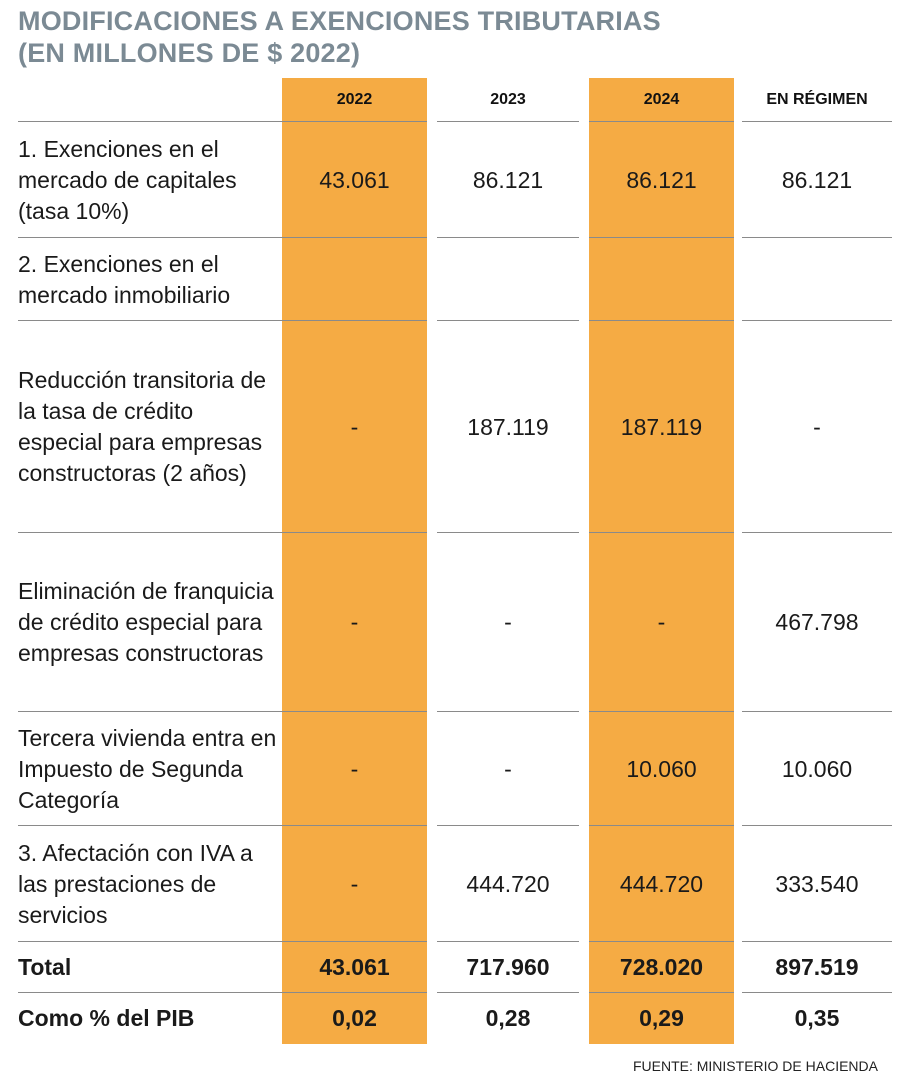  Describe the element at coordinates (508, 99) in the screenshot. I see `column-header: 2023` at that location.